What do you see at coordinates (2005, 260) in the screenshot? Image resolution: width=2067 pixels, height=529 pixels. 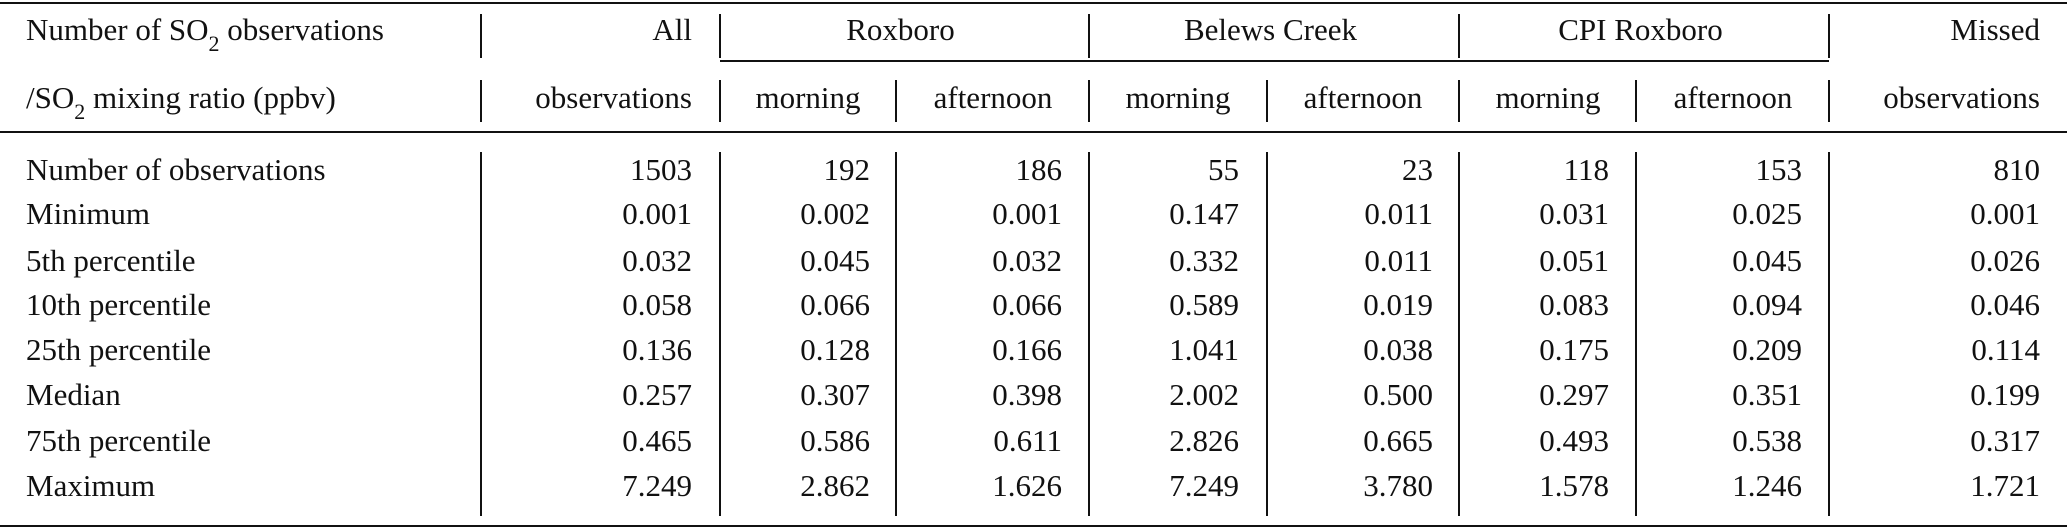 I see `cell: 0.026` at bounding box center [2005, 260].